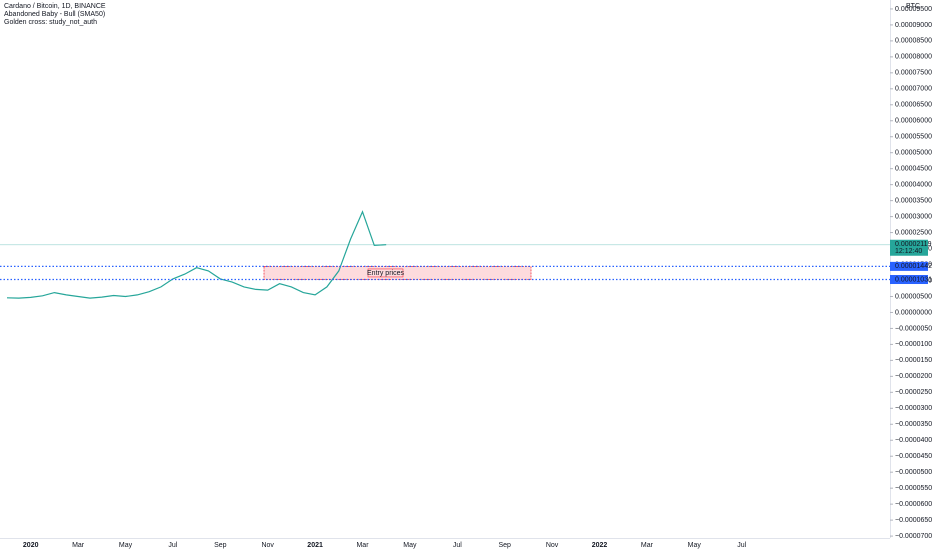 The width and height of the screenshot is (932, 550). I want to click on legend-symbol: Cardano / Bitcoin, 1D, BINANCE, so click(55, 6).